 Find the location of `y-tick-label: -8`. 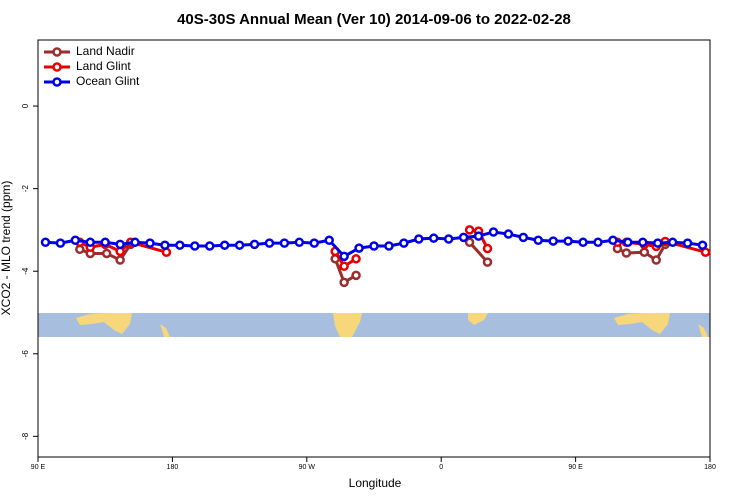

y-tick-label: -8 is located at coordinates (25, 436).